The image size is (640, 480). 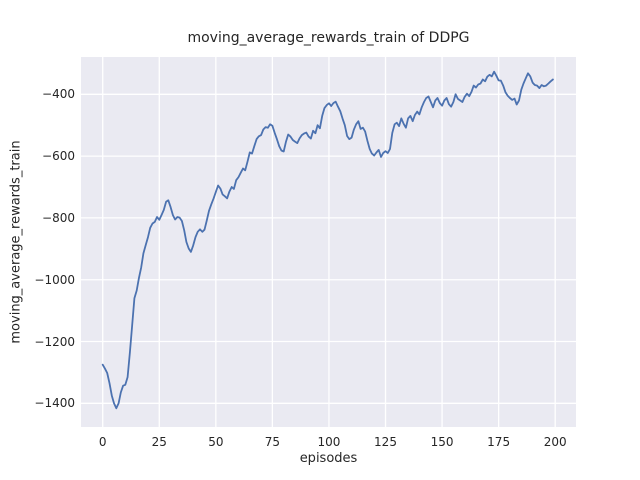 What do you see at coordinates (272, 442) in the screenshot?
I see `x-tick-label: 75` at bounding box center [272, 442].